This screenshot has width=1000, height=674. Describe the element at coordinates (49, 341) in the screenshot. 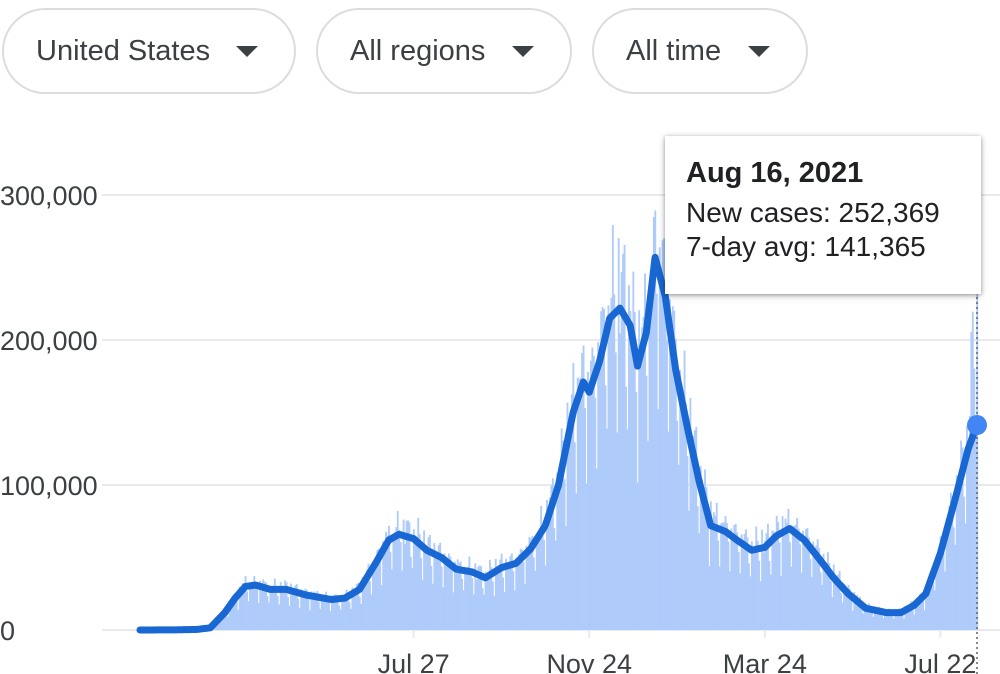

I see `y-tick-label: 200,000` at that location.